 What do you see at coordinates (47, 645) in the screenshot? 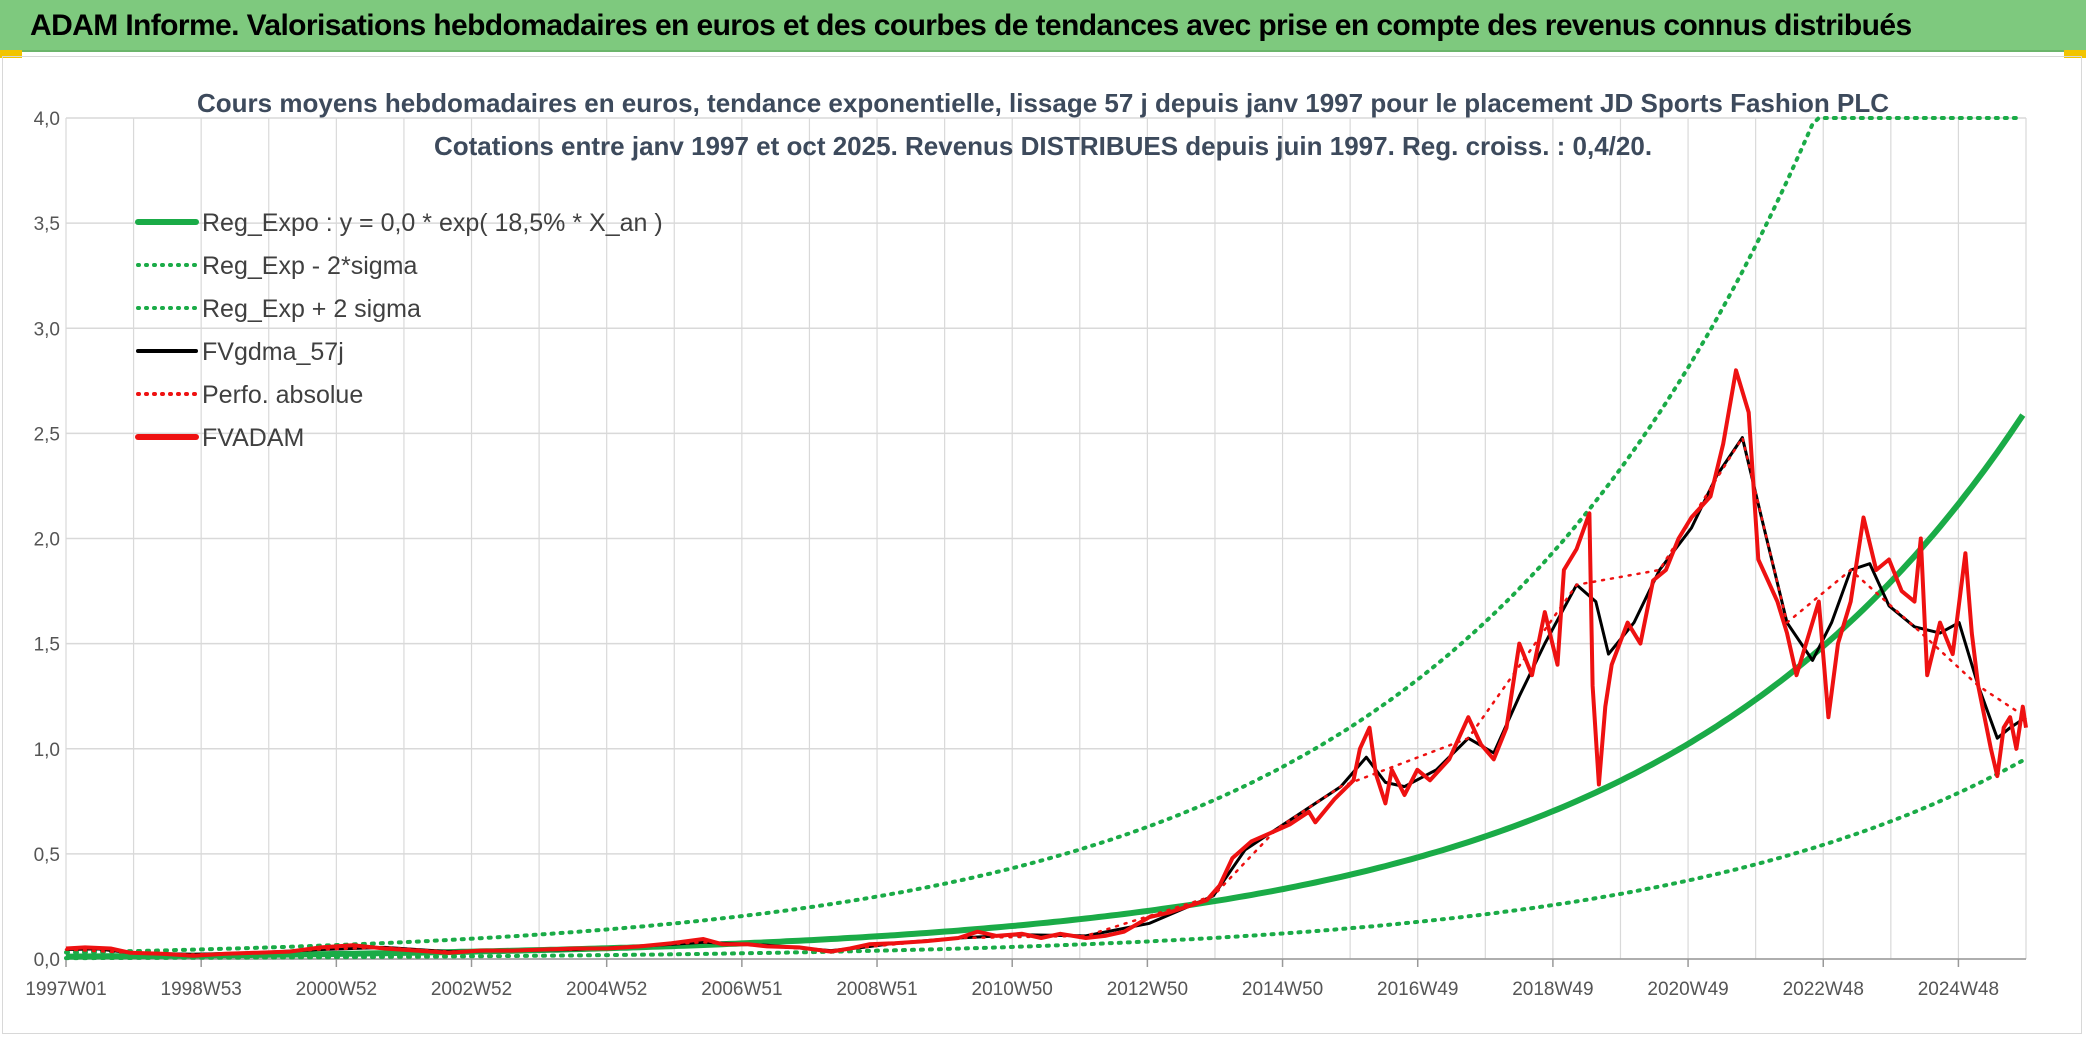
I see `y-tick-label: 1,5` at bounding box center [47, 645].